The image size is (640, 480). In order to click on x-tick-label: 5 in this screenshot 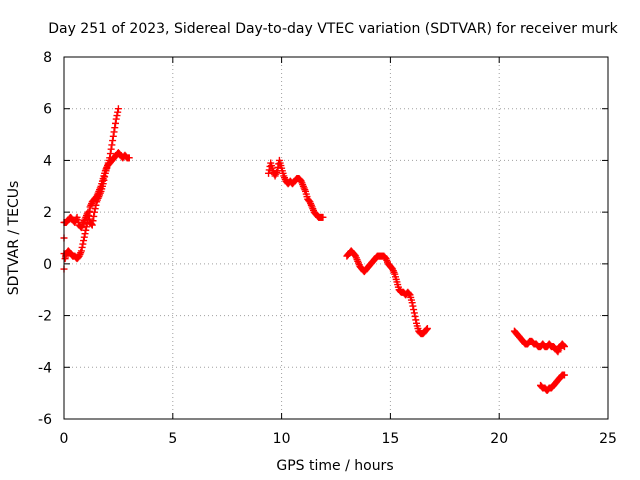, I will do `click(172, 439)`.